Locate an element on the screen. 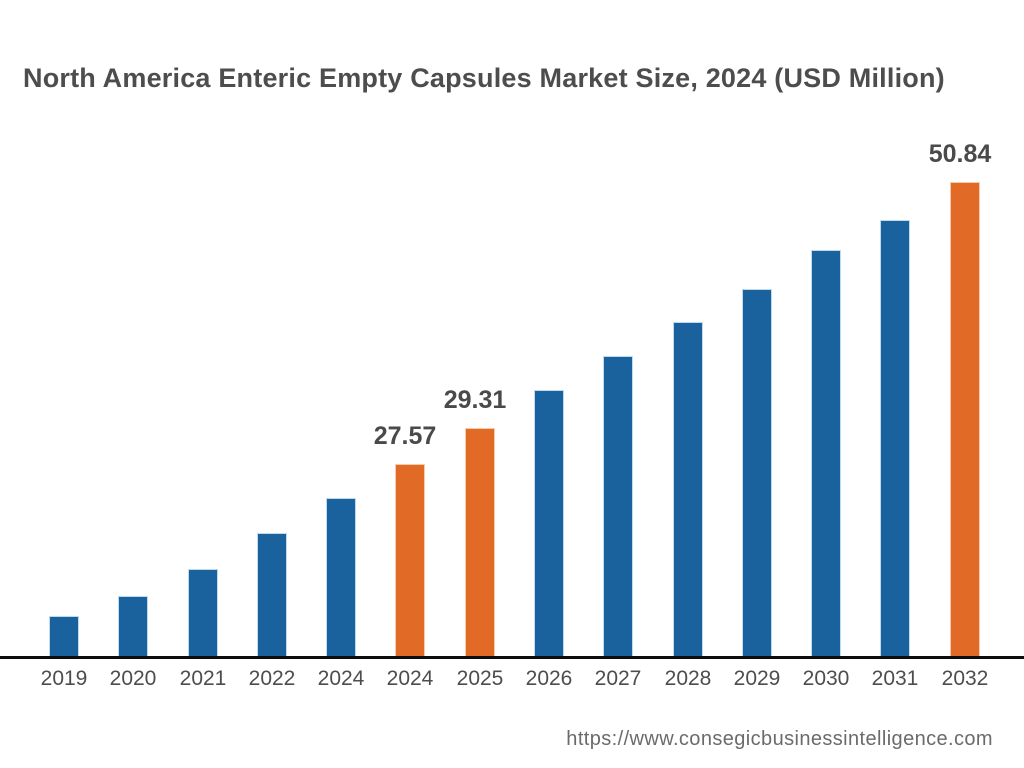 The height and width of the screenshot is (768, 1024). value-label-2025: 29.31 is located at coordinates (475, 400).